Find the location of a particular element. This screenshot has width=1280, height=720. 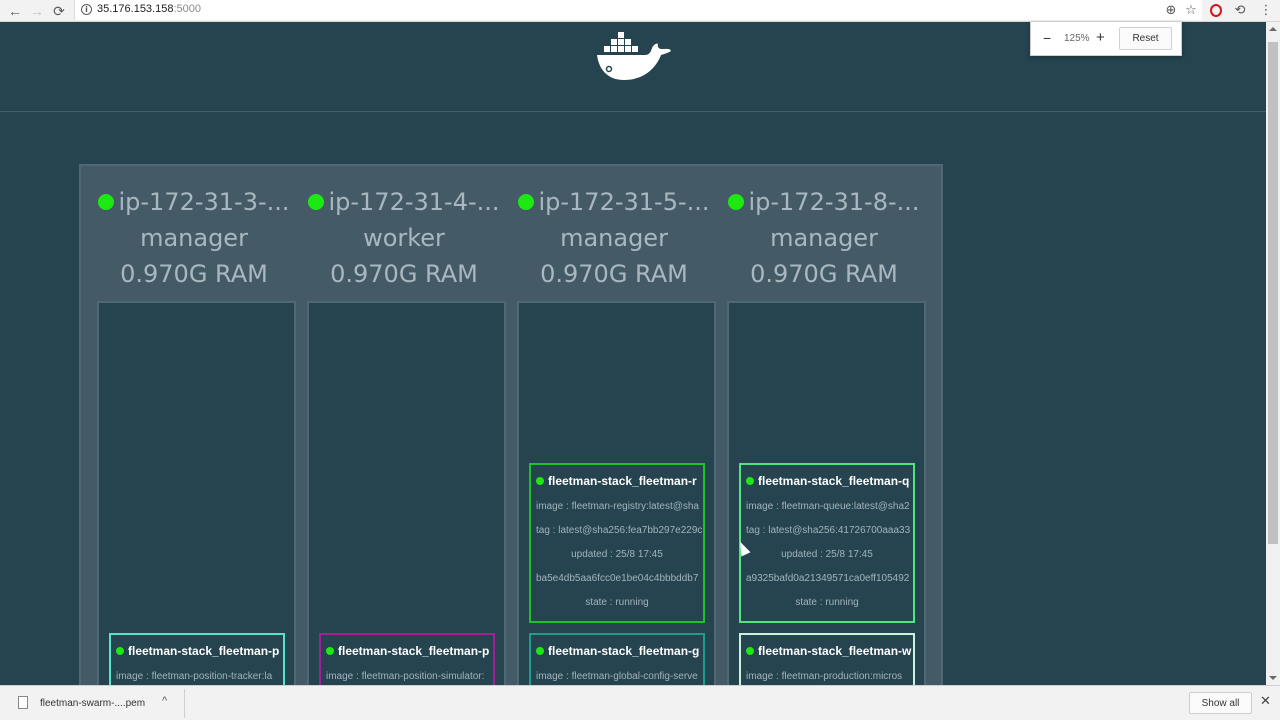

info-icon: i is located at coordinates (86, 9).